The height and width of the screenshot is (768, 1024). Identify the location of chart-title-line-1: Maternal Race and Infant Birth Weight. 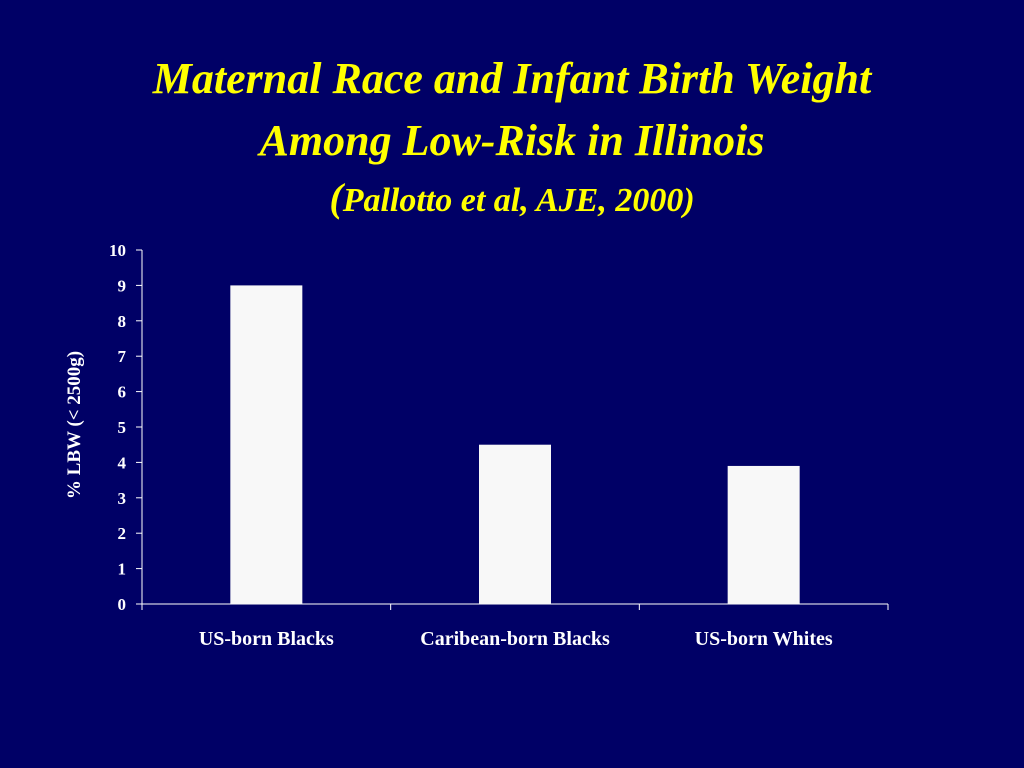
(512, 78).